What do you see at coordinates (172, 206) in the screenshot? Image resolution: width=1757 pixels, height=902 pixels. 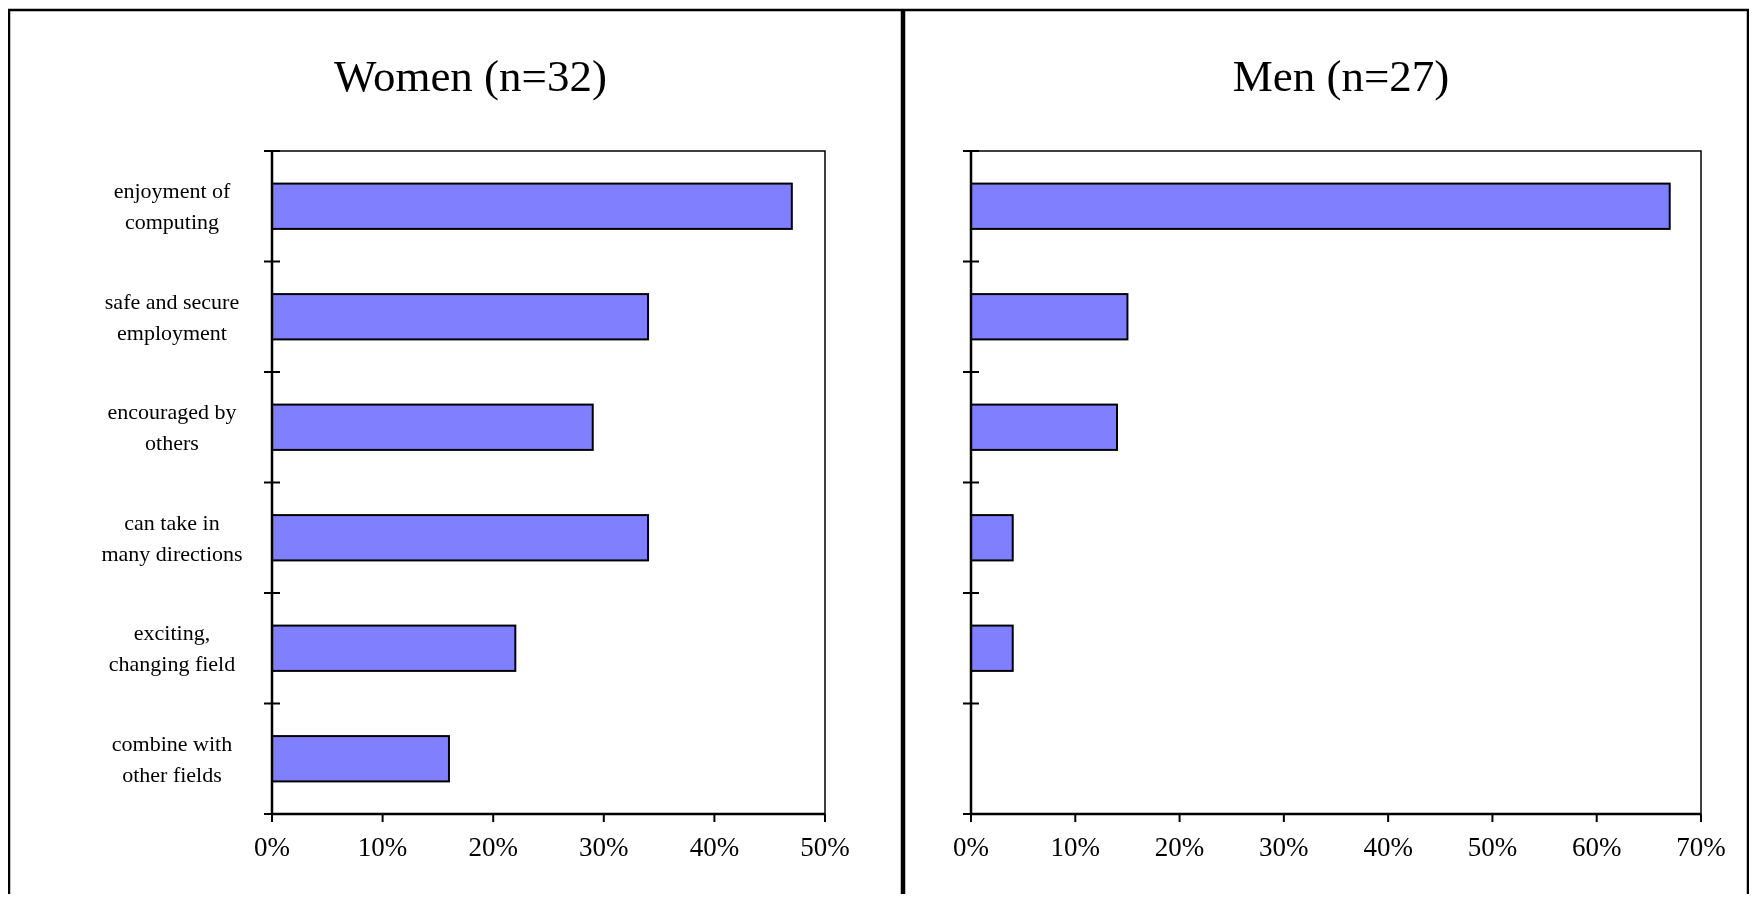 I see `y-tick-label: enjoyment of computing` at bounding box center [172, 206].